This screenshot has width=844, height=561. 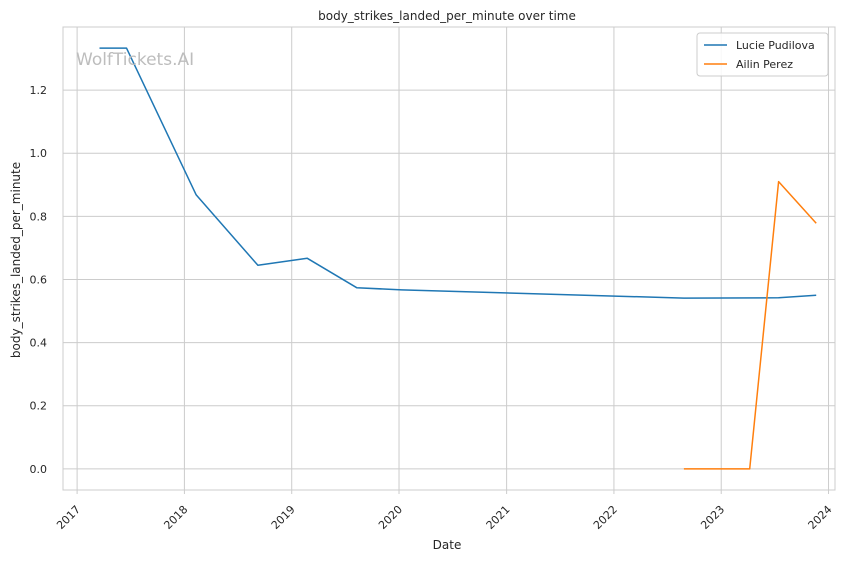 I want to click on legend-label-lucie-pudilova: Lucie Pudilova, so click(x=775, y=45).